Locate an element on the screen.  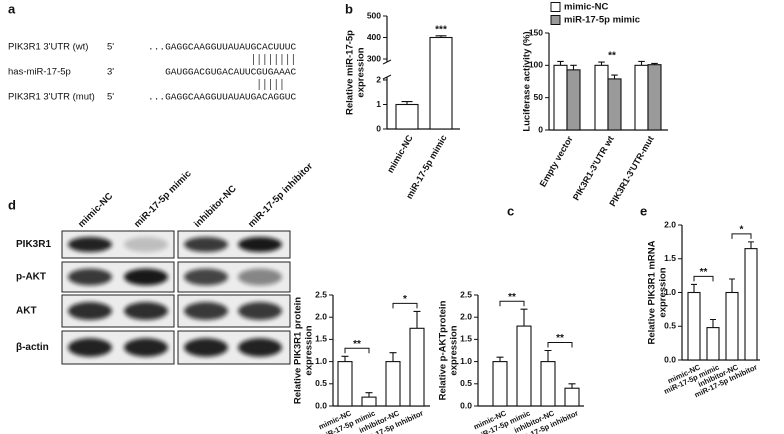
x-tick-label: mimic-NC is located at coordinates (400, 154).